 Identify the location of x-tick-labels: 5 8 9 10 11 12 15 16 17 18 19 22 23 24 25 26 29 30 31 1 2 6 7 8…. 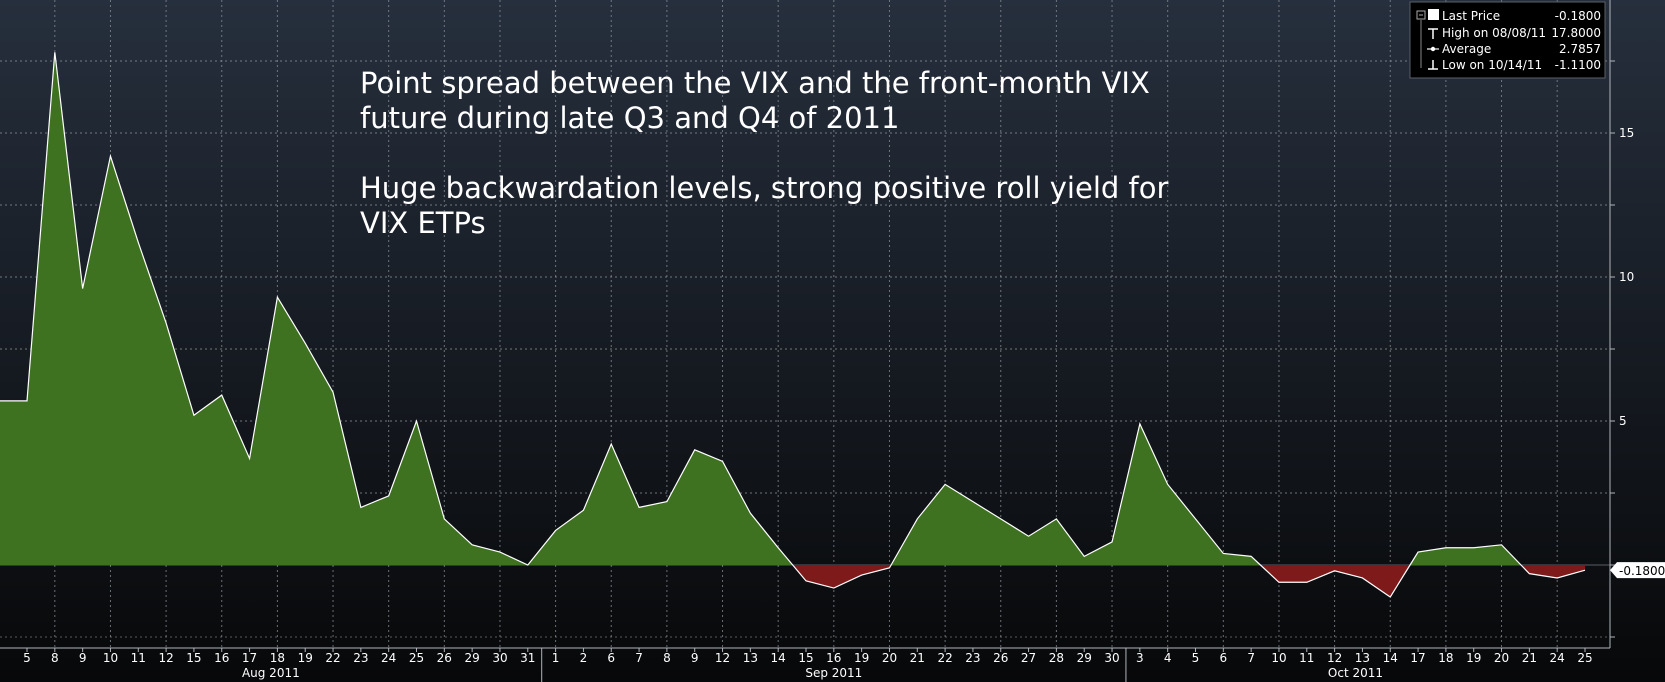
(807, 658).